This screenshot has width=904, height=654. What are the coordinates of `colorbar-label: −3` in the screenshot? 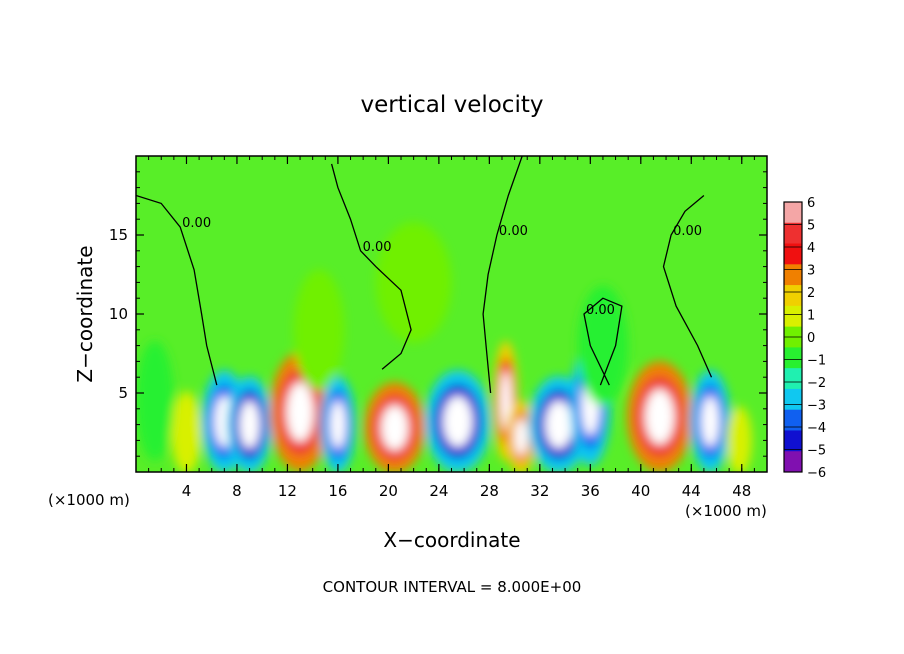 It's located at (816, 406).